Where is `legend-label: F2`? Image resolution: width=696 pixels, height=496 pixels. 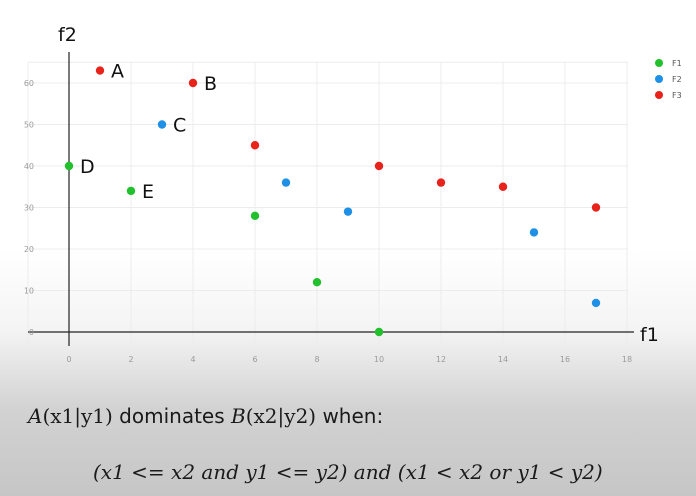
legend-label: F2 is located at coordinates (677, 79).